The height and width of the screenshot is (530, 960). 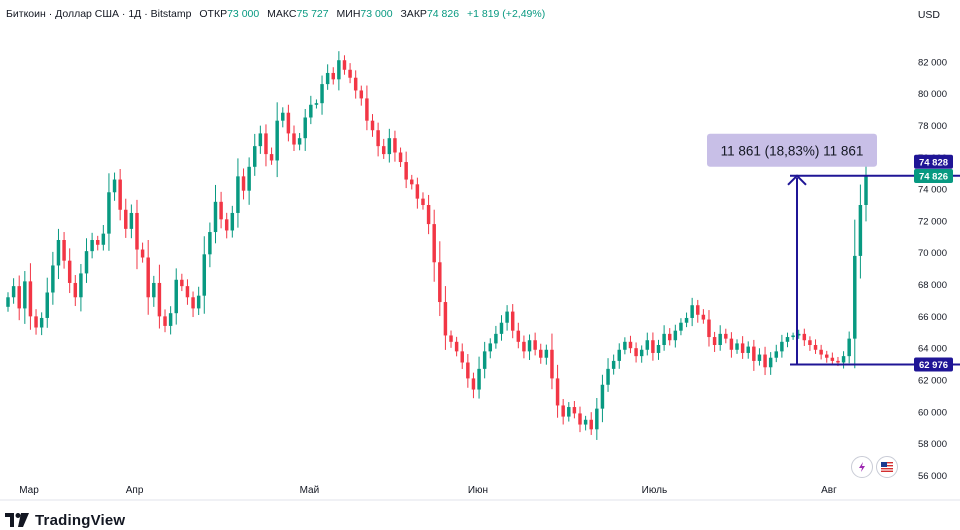 What do you see at coordinates (928, 15) in the screenshot?
I see `currency-label: USD` at bounding box center [928, 15].